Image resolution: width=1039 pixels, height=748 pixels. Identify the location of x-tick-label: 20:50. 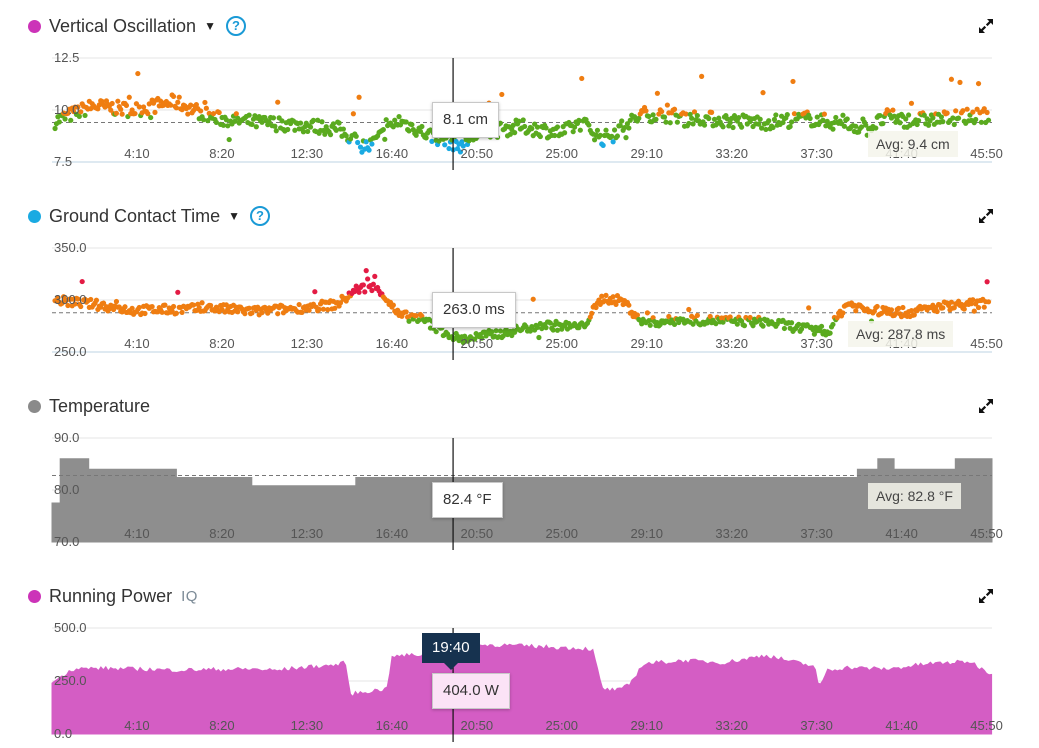
(477, 343).